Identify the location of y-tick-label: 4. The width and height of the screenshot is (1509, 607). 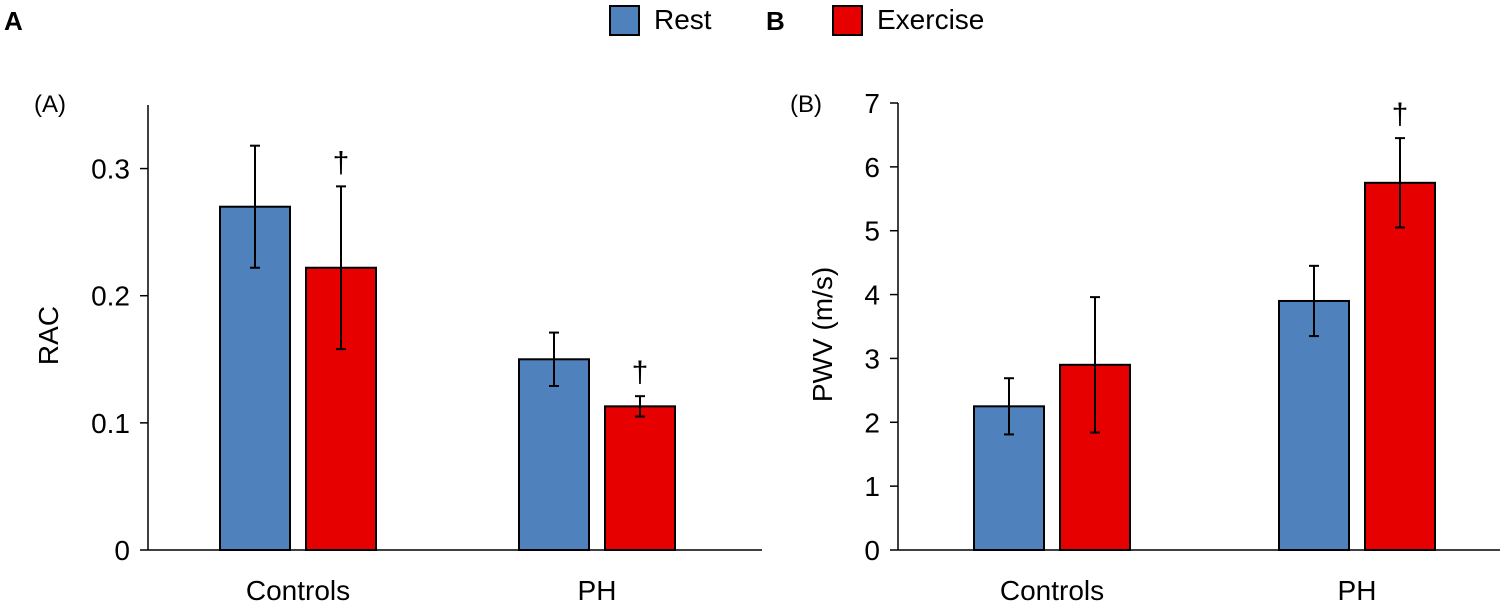
(872, 295).